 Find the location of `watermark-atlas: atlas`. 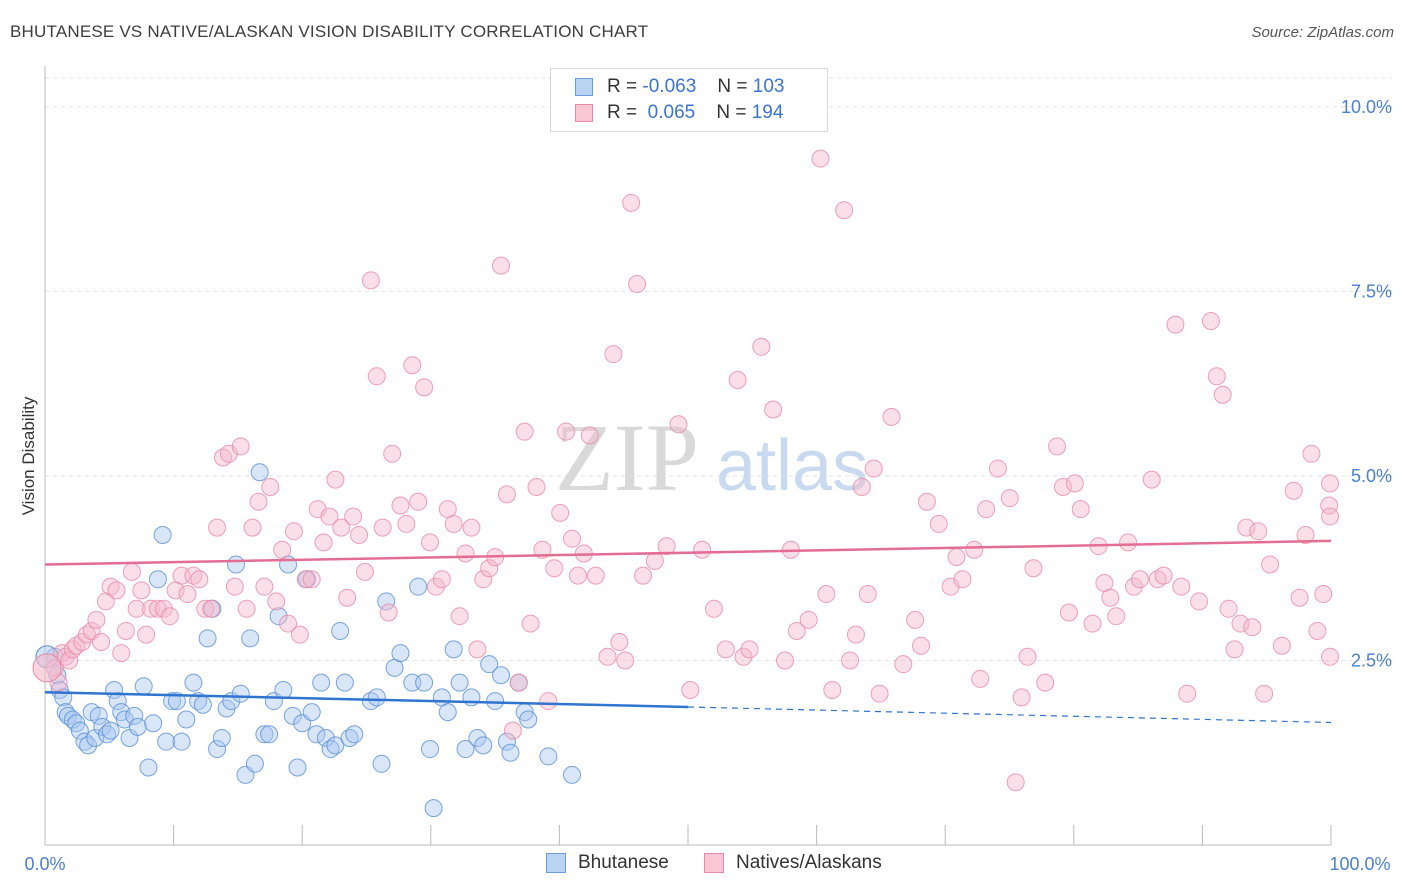

watermark-atlas: atlas is located at coordinates (792, 466).